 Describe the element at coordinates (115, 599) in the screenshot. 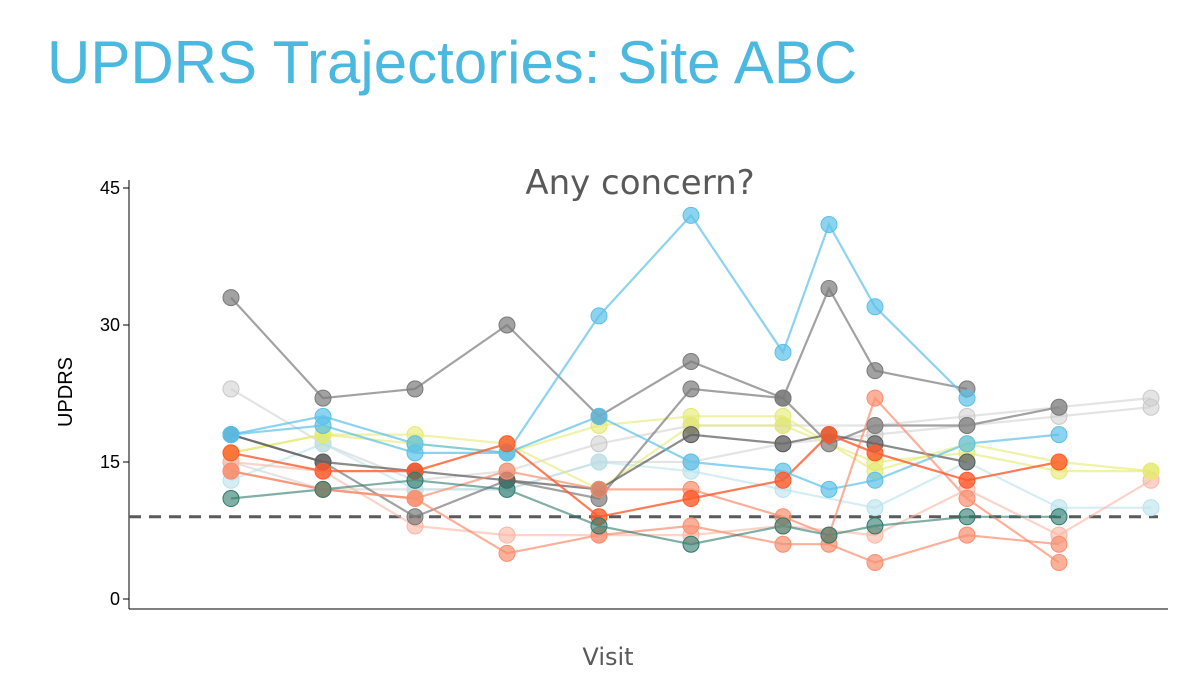

I see `y-tick-label: 0` at that location.